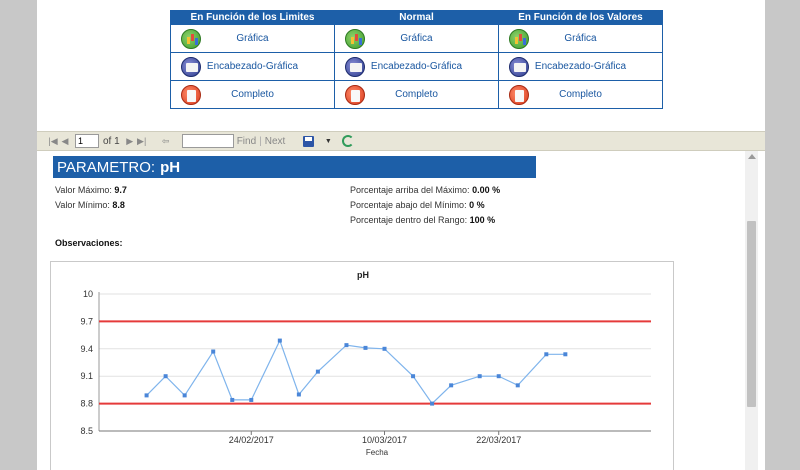 This screenshot has height=470, width=800. Describe the element at coordinates (87, 141) in the screenshot. I see `page-number-input` at that location.